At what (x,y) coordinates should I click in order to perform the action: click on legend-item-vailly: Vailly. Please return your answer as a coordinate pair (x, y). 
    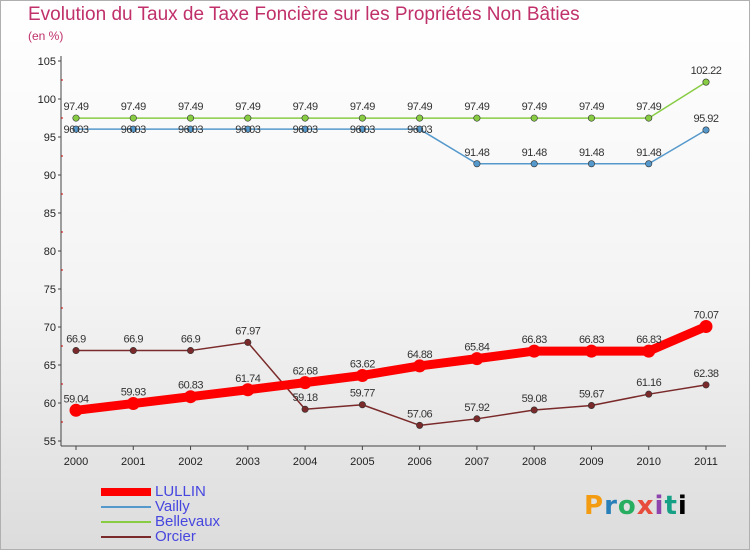
    Looking at the image, I should click on (160, 506).